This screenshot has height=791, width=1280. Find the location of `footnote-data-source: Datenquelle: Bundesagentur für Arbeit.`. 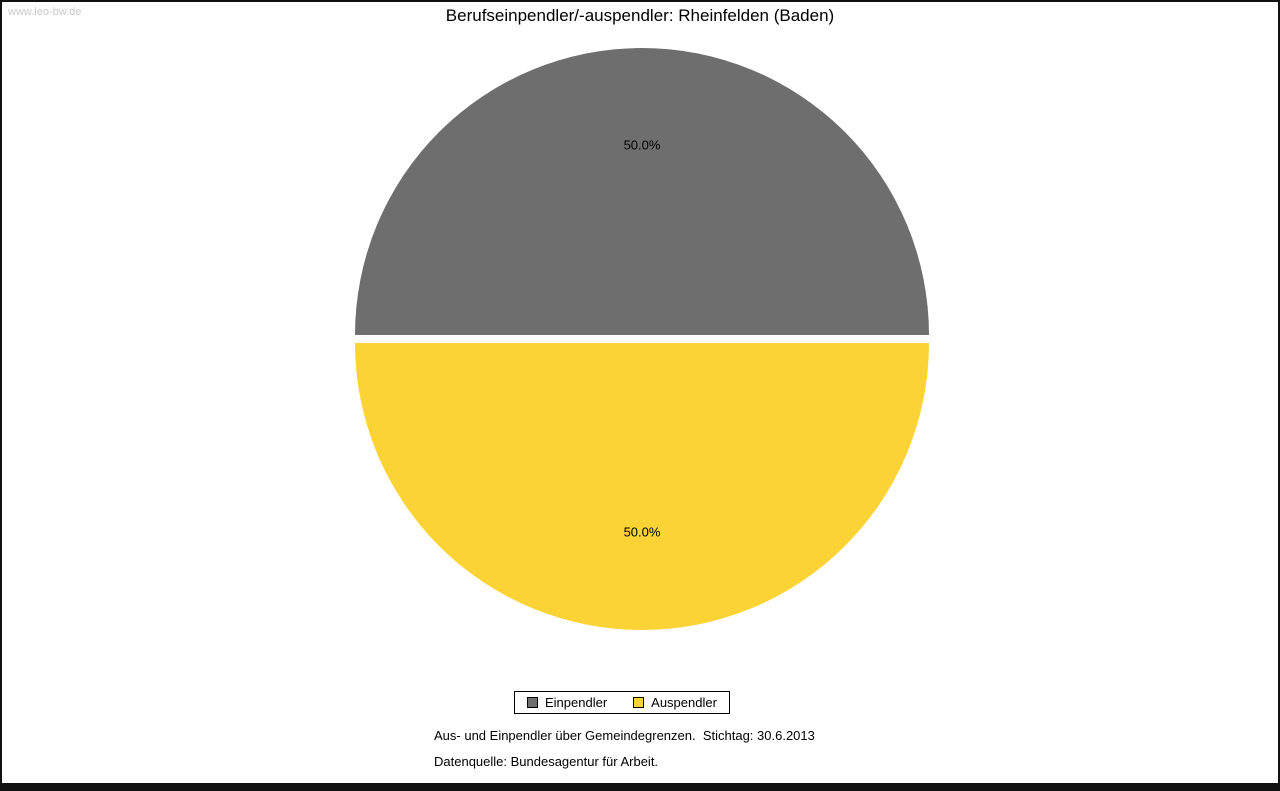

footnote-data-source: Datenquelle: Bundesagentur für Arbeit. is located at coordinates (546, 761).